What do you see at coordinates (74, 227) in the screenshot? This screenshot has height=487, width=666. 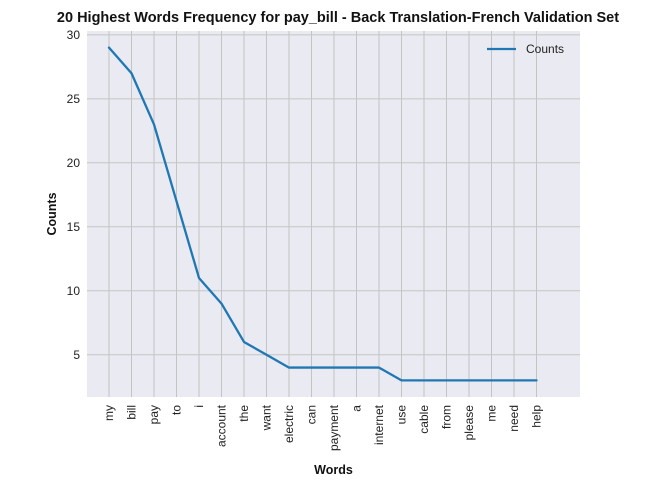 I see `y-tick-label: 15` at bounding box center [74, 227].